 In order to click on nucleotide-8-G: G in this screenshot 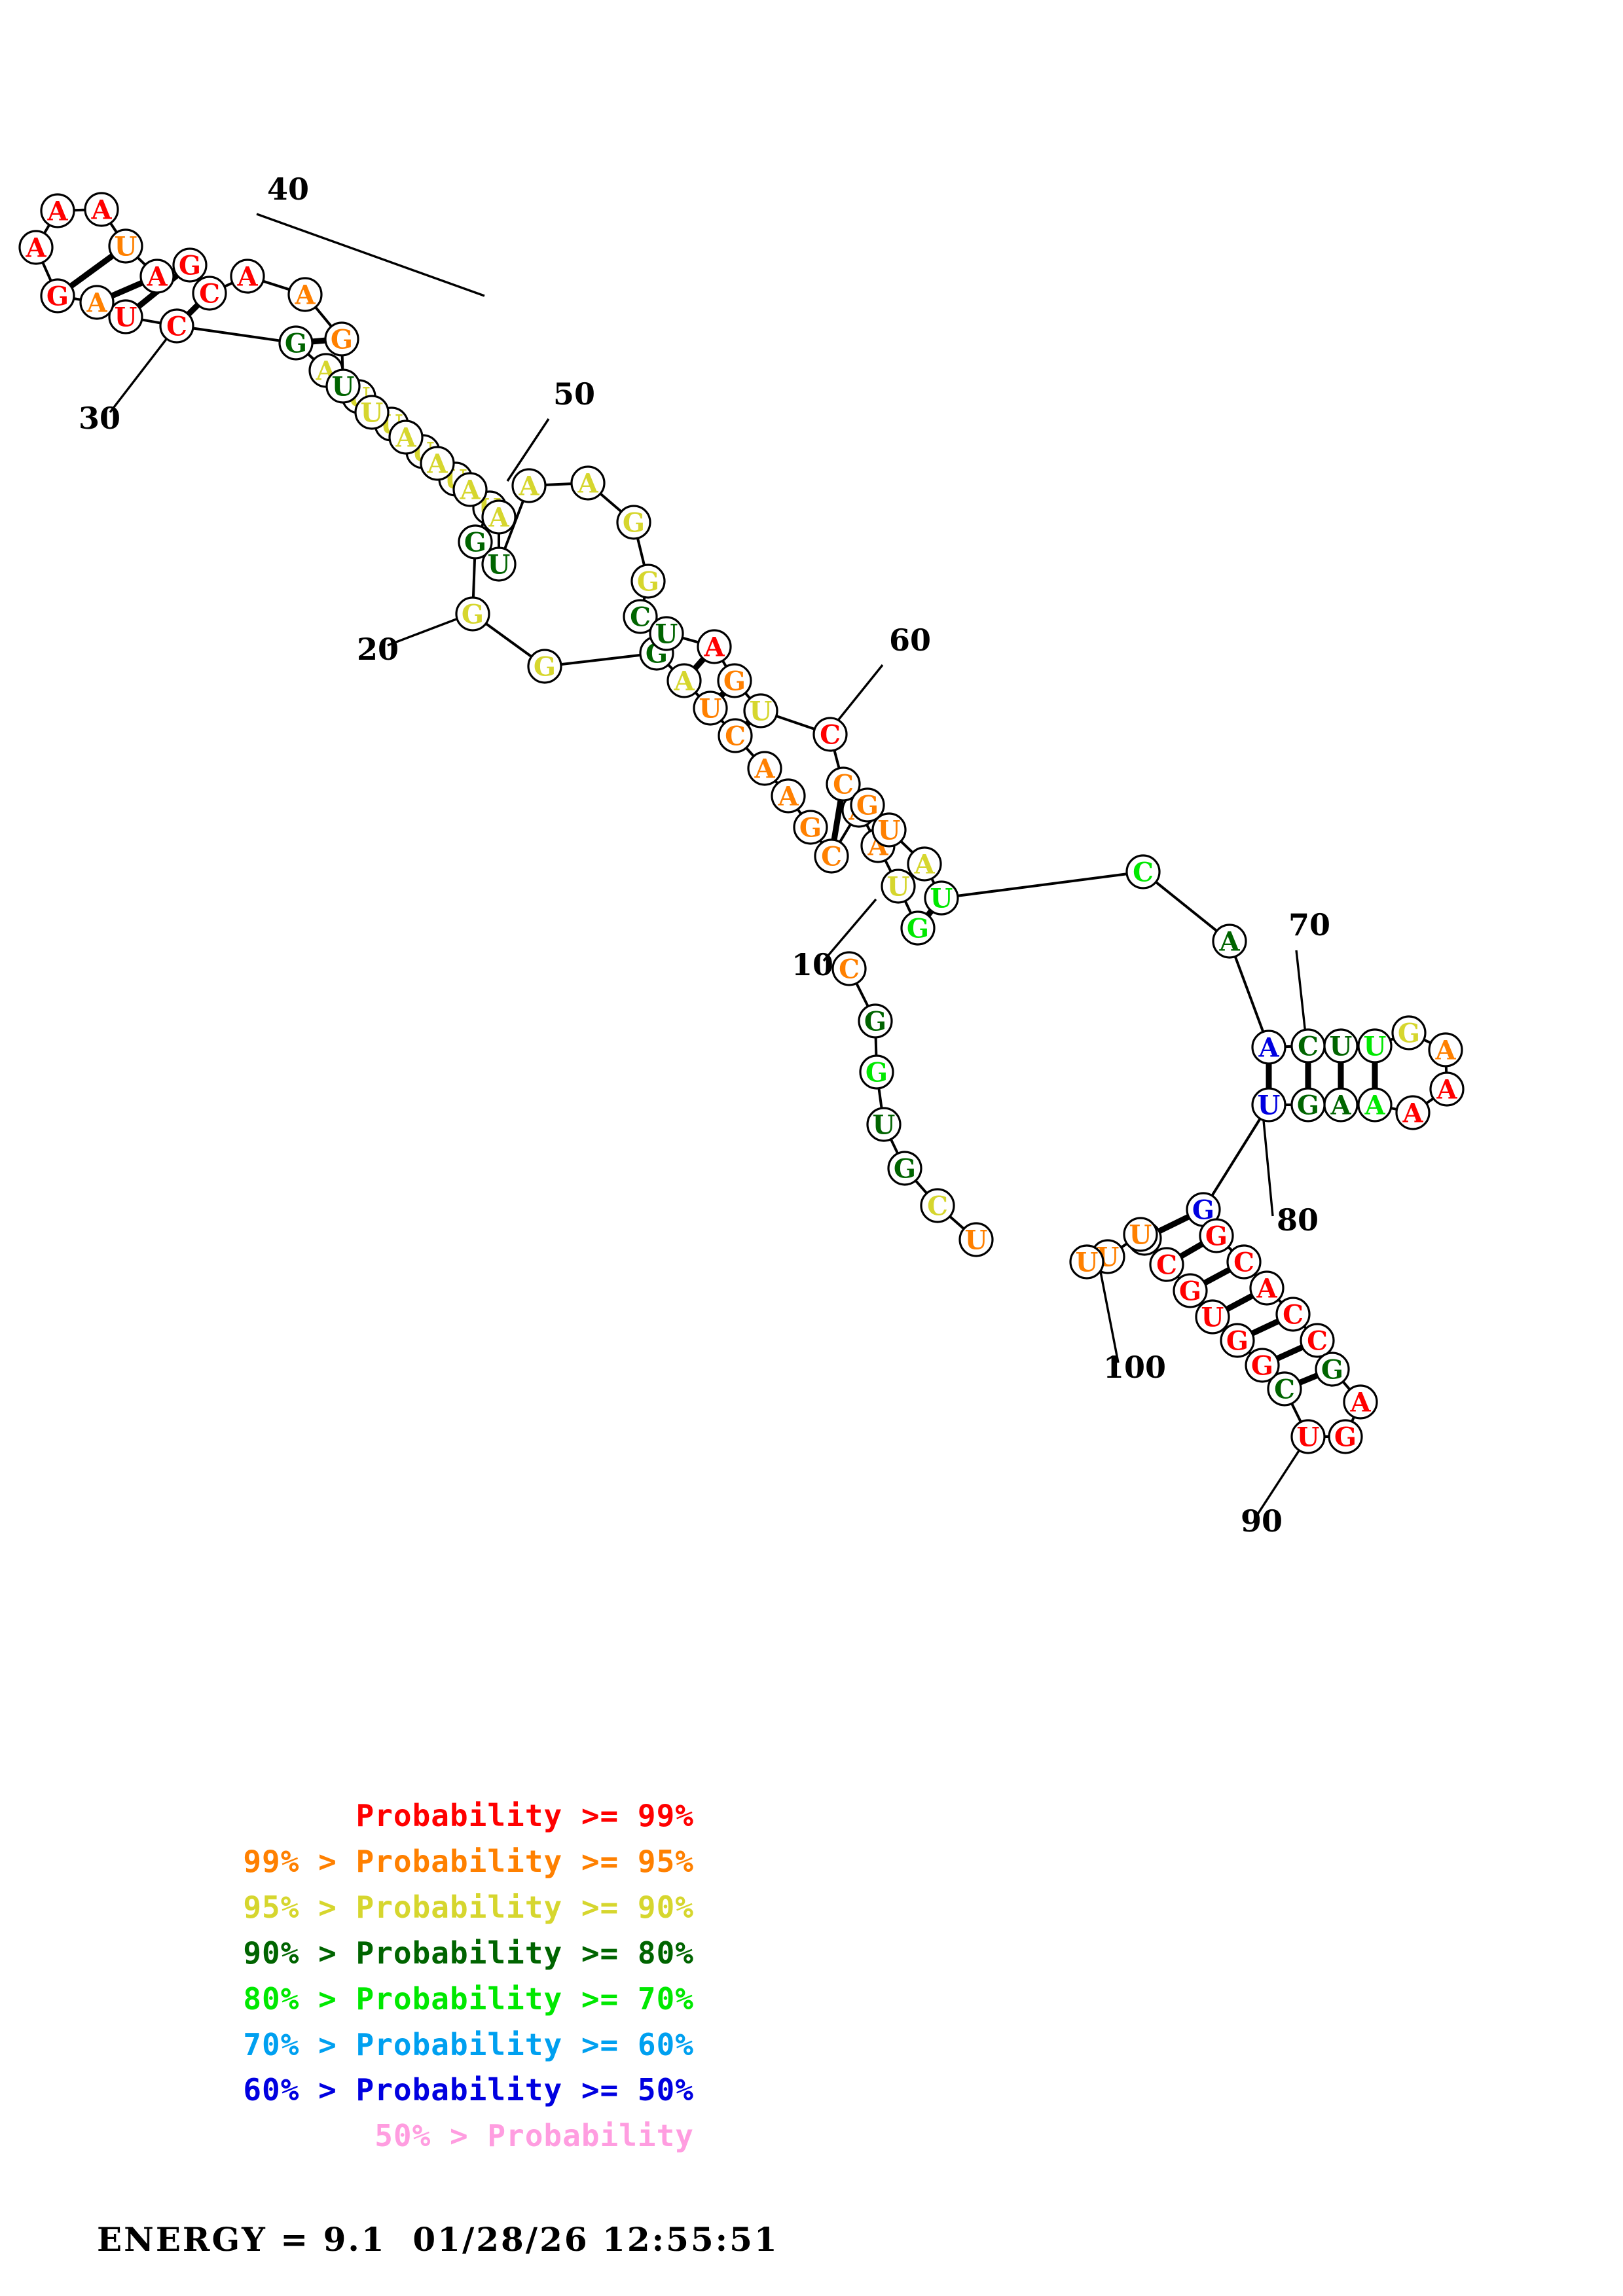, I will do `click(918, 928)`.